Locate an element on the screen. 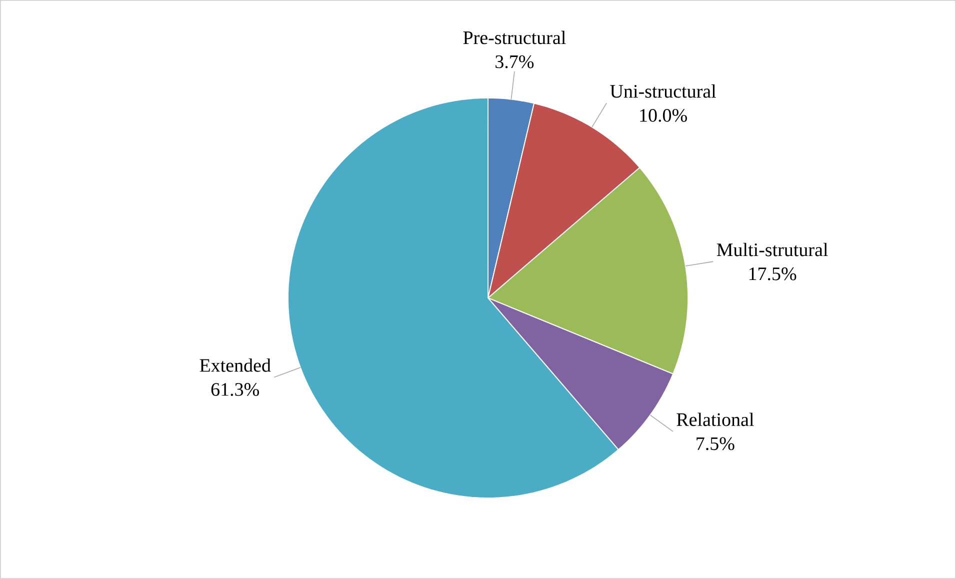  data-label: 61.3% is located at coordinates (235, 389).